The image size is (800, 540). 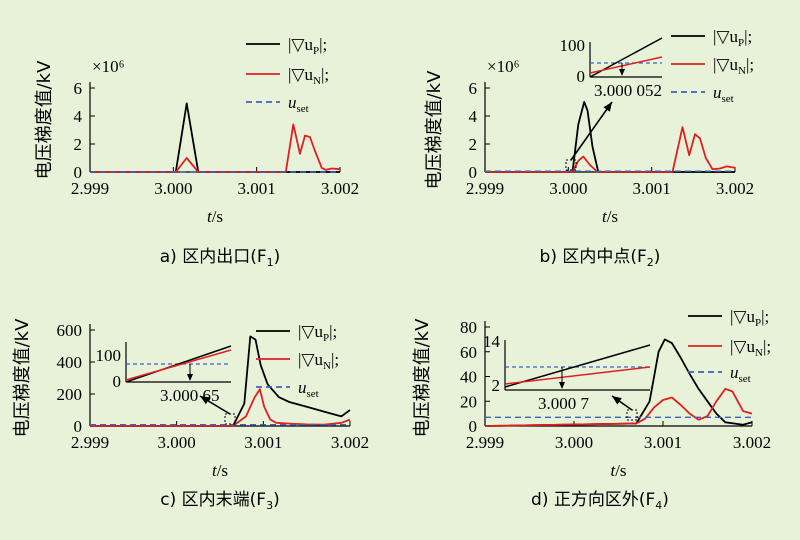 What do you see at coordinates (492, 341) in the screenshot?
I see `inset-y-tick-label: 14` at bounding box center [492, 341].